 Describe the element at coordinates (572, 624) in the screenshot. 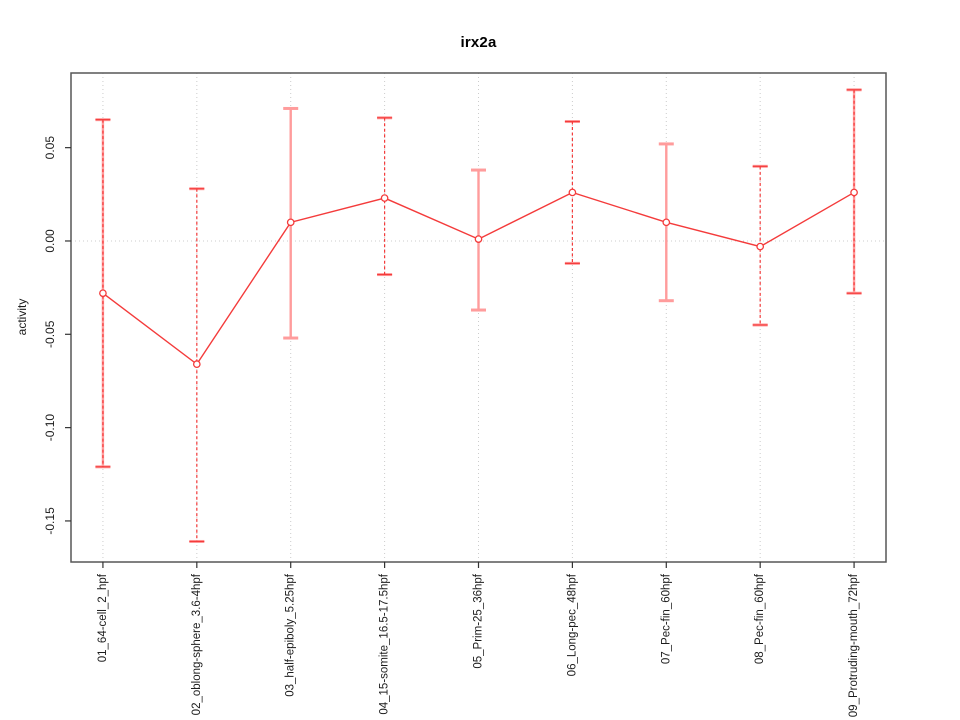

I see `x-tick-label: 06_Long-pec_48hpf` at that location.